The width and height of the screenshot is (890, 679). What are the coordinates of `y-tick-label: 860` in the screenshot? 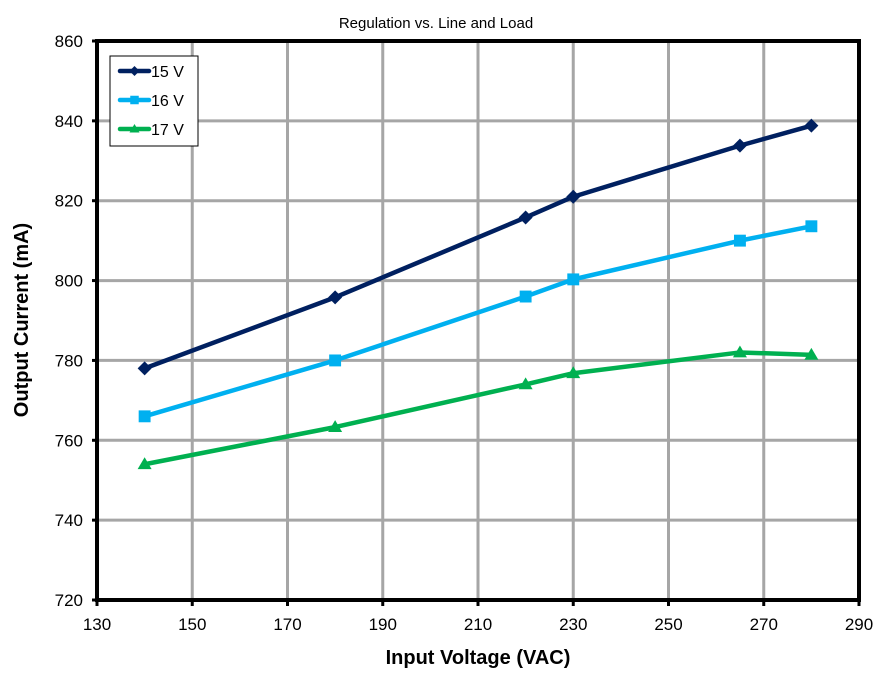 It's located at (69, 41).